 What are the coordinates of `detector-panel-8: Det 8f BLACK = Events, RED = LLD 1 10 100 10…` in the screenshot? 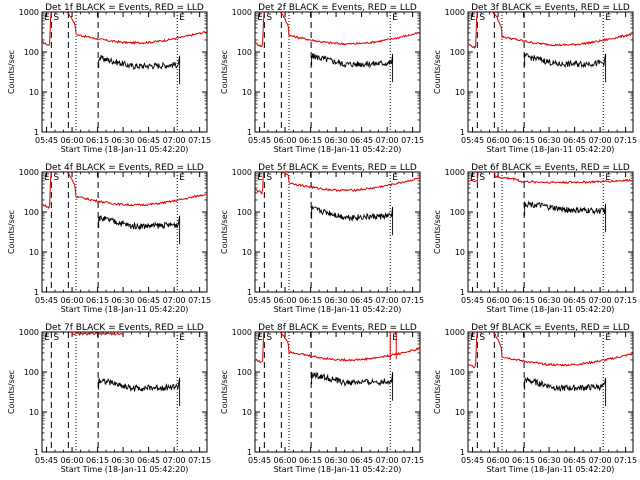 It's located at (322, 398).